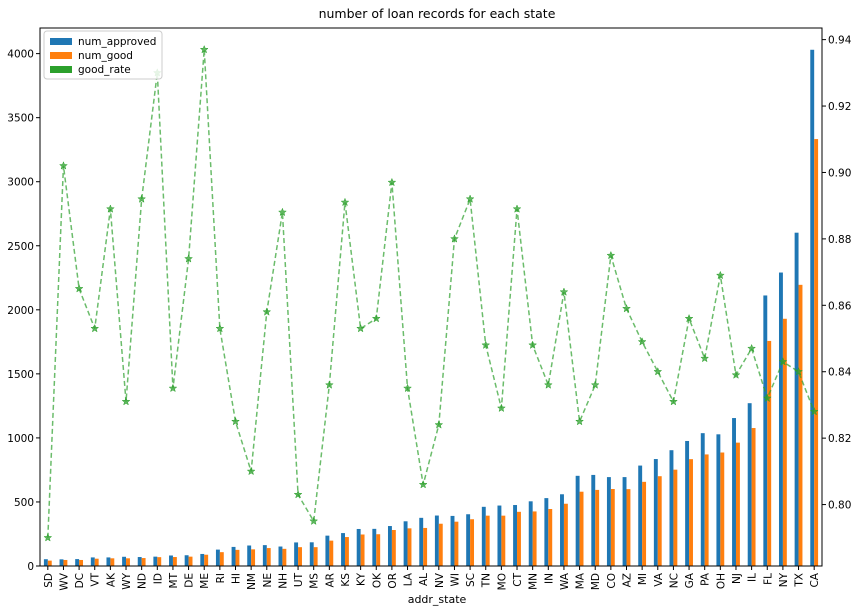 This screenshot has height=612, width=857. Describe the element at coordinates (252, 581) in the screenshot. I see `x-tick-label-NM: NM` at that location.